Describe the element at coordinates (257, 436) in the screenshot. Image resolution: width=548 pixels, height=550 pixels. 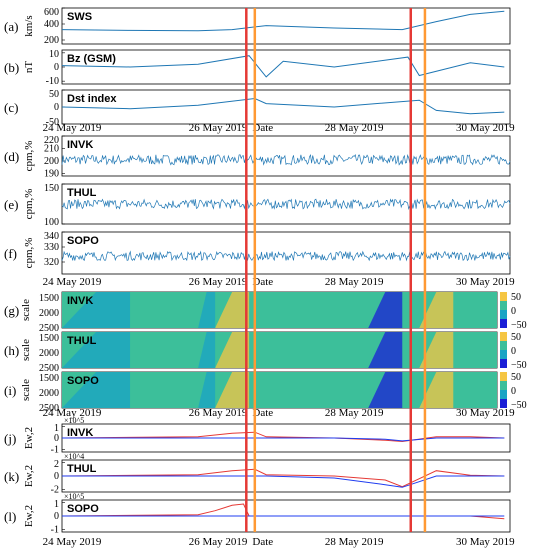
I see `panel-j: (j) Ew,2 10-1 ×10^5 INVK` at that location.